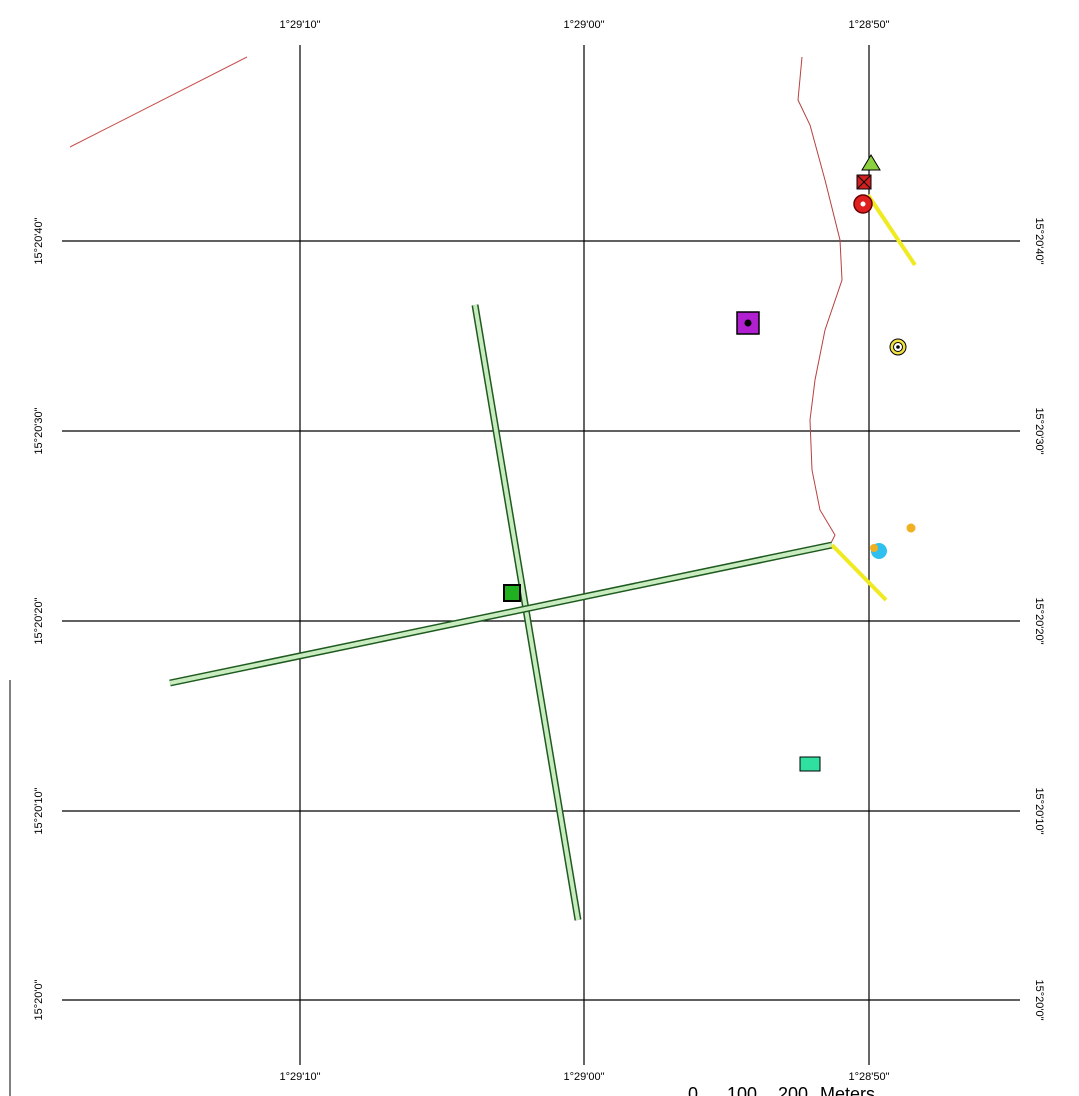 Image resolution: width=1079 pixels, height=1096 pixels. What do you see at coordinates (693, 1090) in the screenshot?
I see `scale-label: 0` at bounding box center [693, 1090].